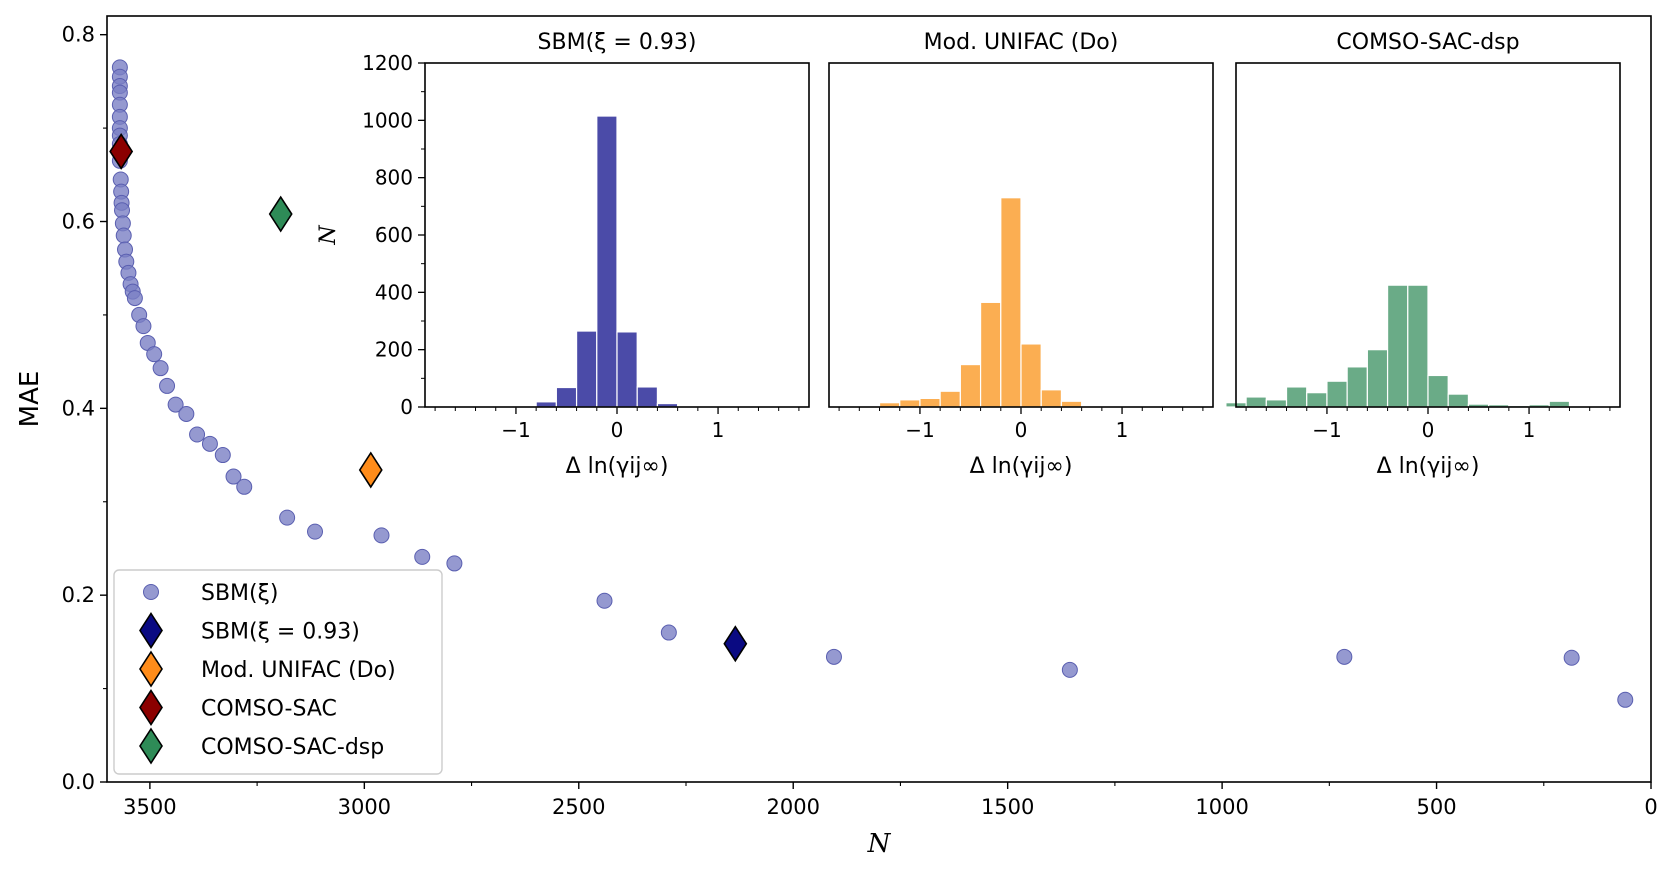  What do you see at coordinates (1427, 42) in the screenshot?
I see `inset-cosmo-dsp-title: COMSO-SAC-dsp` at bounding box center [1427, 42].